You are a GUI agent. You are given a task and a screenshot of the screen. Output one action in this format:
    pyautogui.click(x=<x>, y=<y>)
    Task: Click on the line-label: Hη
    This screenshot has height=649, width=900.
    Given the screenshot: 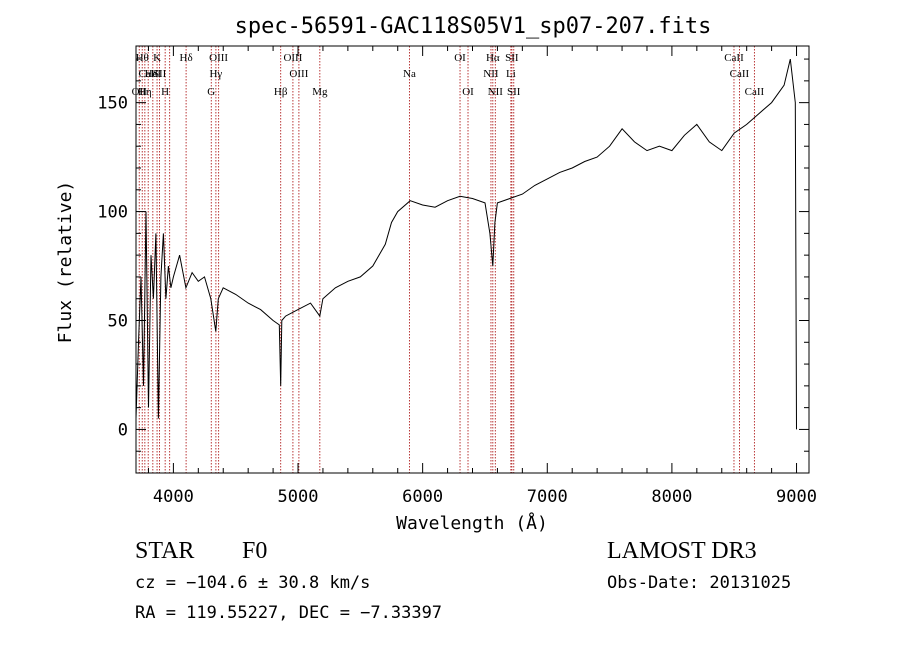 What is the action you would take?
    pyautogui.click(x=145, y=92)
    